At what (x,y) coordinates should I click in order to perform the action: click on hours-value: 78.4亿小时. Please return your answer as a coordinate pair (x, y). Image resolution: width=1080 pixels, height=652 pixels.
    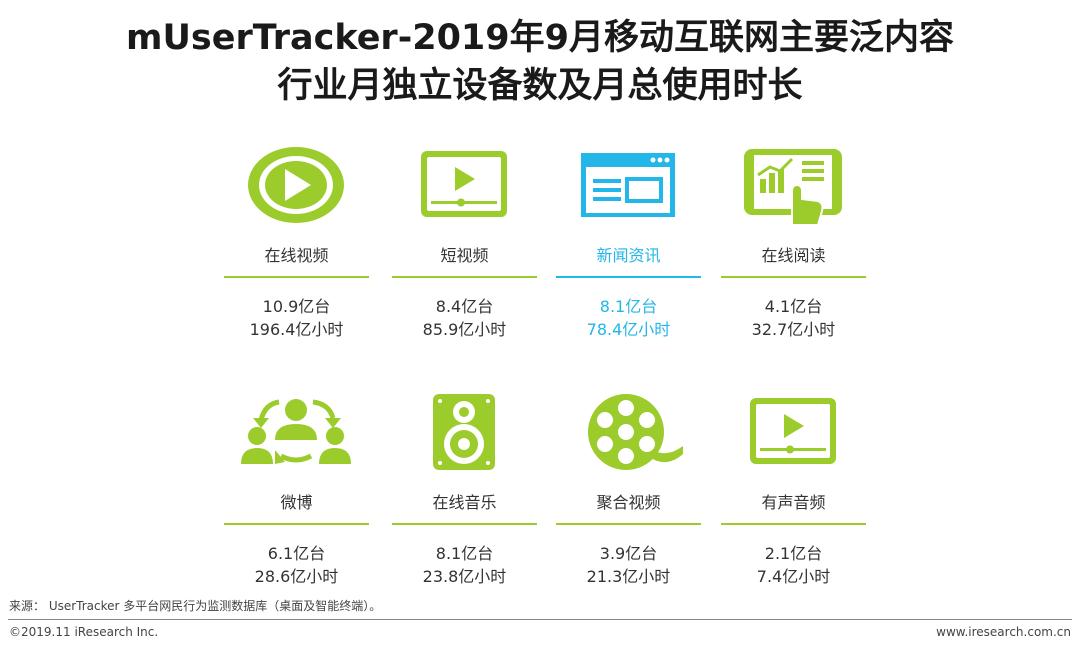
    Looking at the image, I should click on (628, 329).